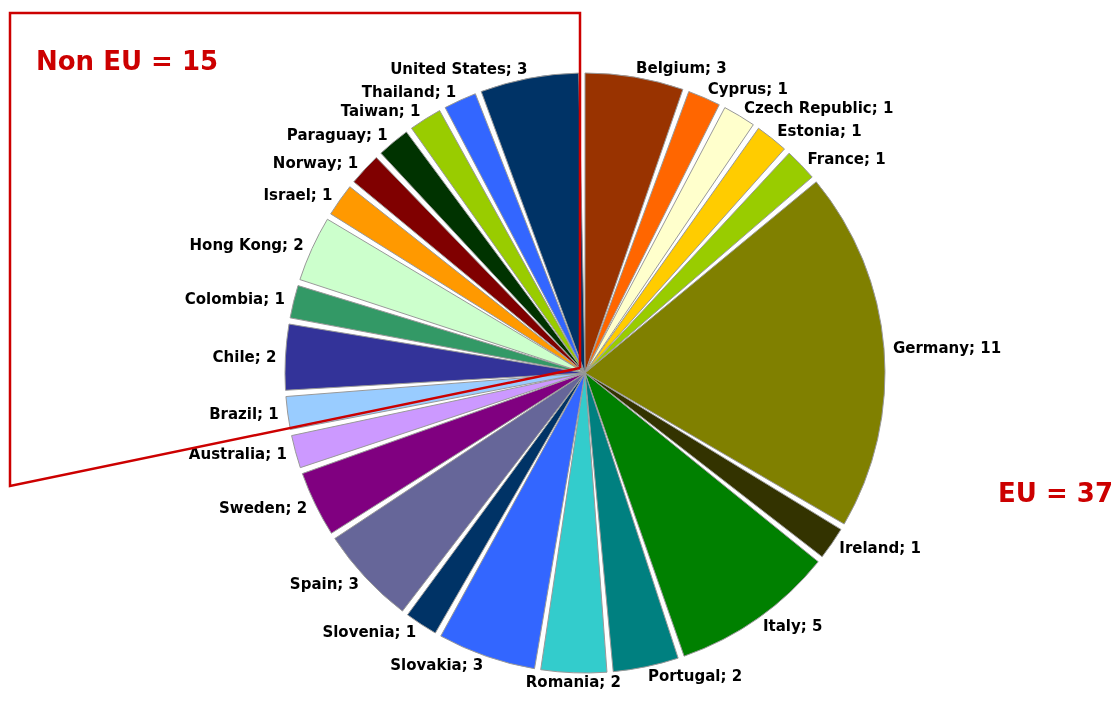  What do you see at coordinates (836, 158) in the screenshot?
I see `slice-label: France` at bounding box center [836, 158].